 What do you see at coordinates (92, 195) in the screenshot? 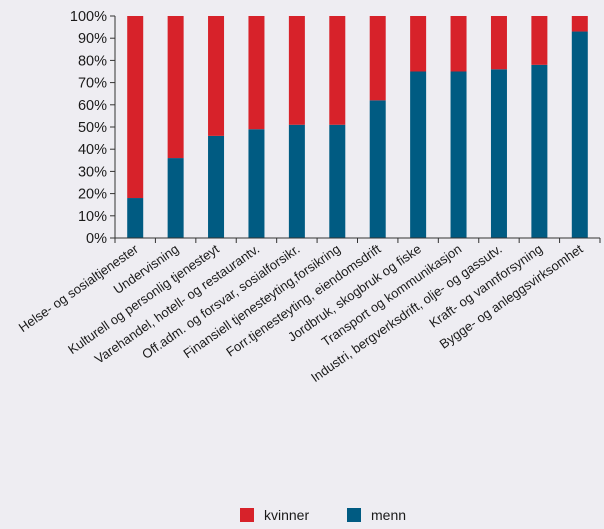
I see `y-tick-label-2: 20%` at bounding box center [92, 195].